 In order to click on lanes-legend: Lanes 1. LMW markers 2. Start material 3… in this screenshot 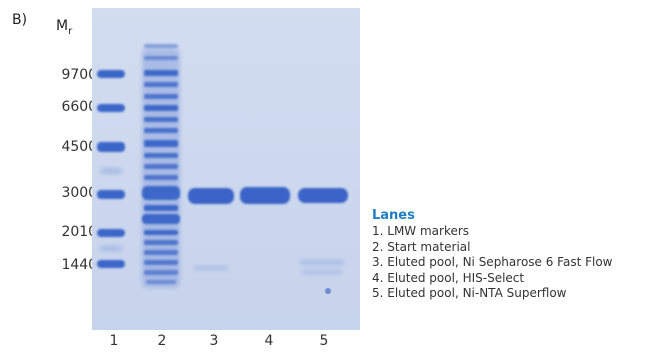, I will do `click(492, 255)`.